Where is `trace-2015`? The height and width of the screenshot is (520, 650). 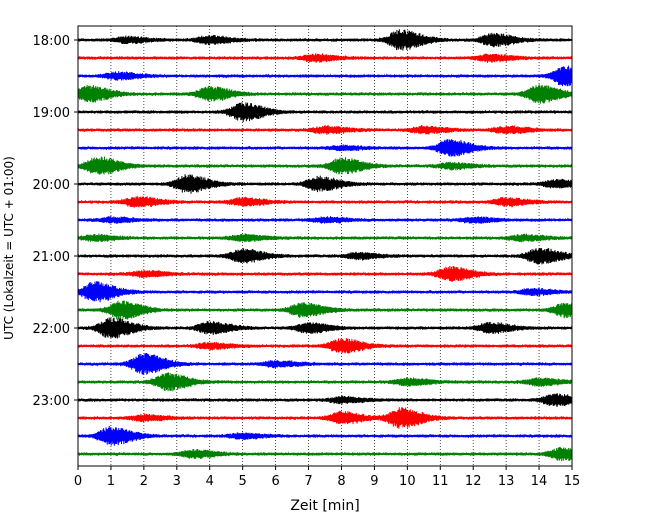
trace-2015 is located at coordinates (325, 202).